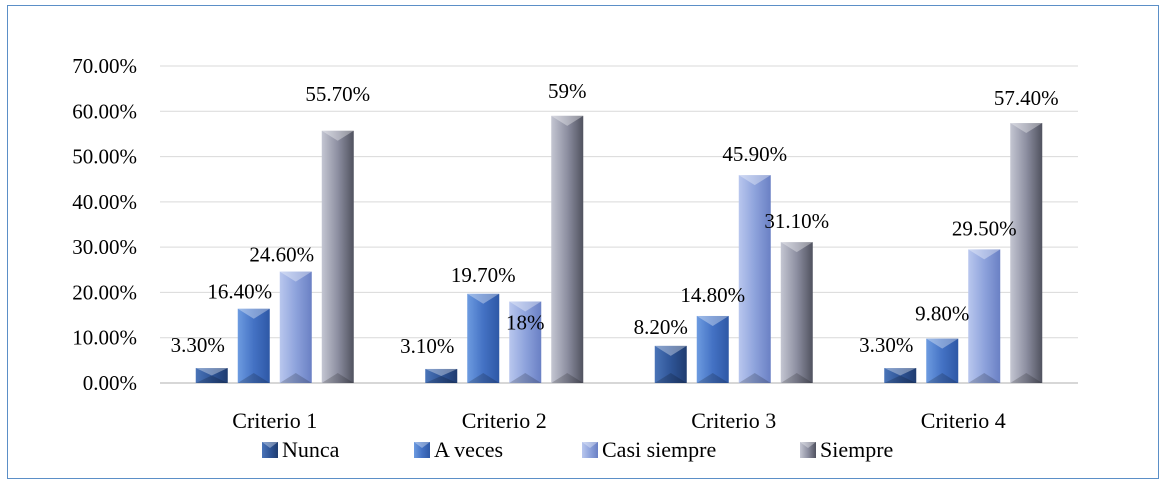 This screenshot has width=1172, height=488. I want to click on y-tick-label: 60.00%, so click(104, 111).